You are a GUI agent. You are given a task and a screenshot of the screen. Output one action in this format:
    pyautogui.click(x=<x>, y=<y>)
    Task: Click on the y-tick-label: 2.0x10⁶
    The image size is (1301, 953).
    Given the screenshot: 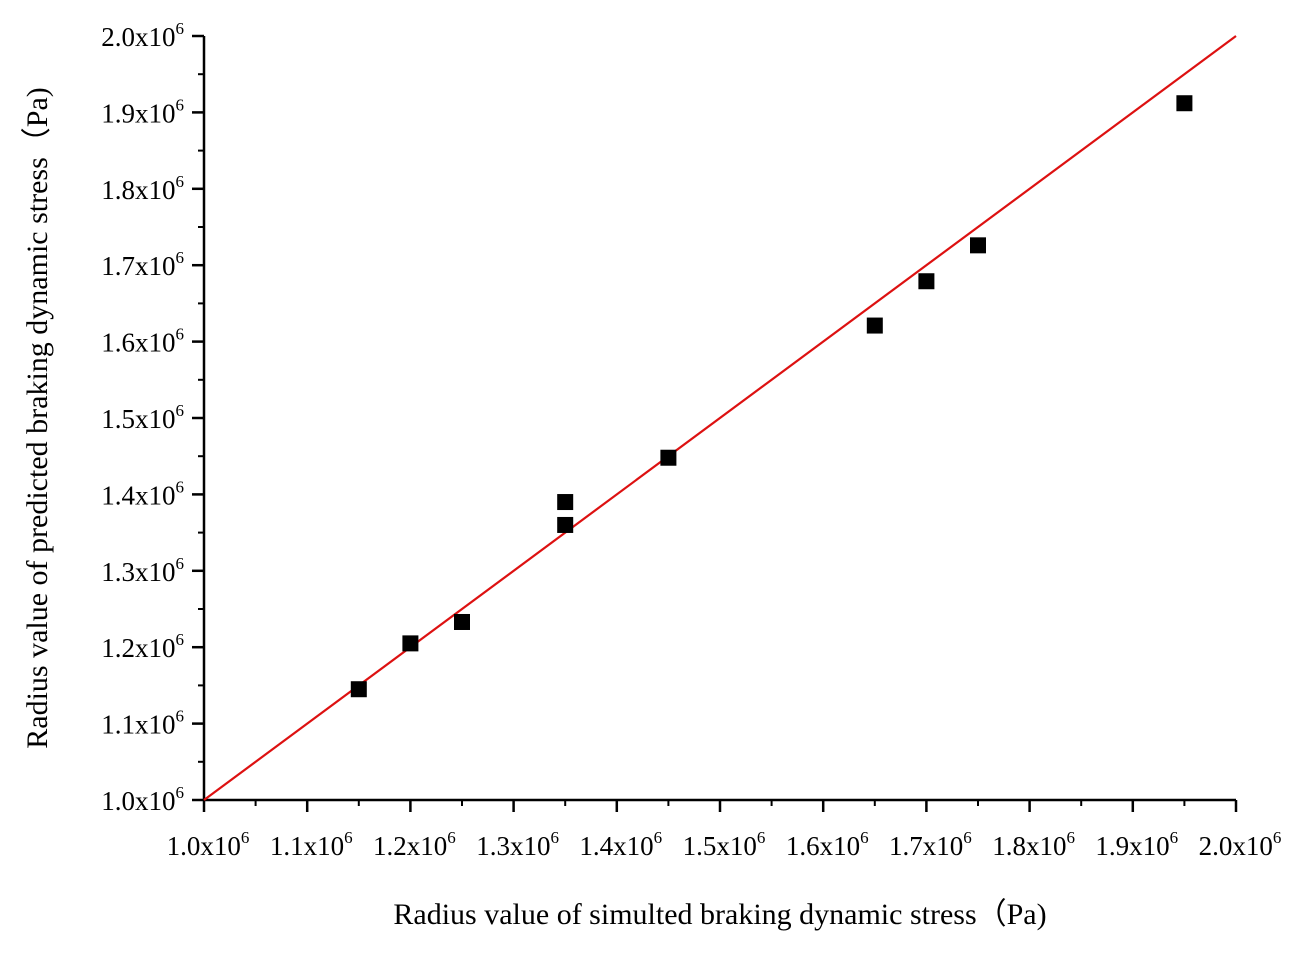 What is the action you would take?
    pyautogui.click(x=142, y=35)
    